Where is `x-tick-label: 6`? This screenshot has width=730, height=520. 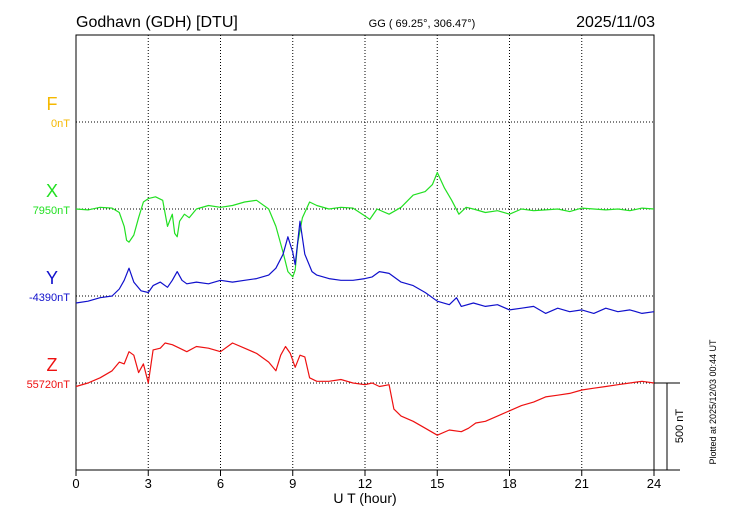 x-tick-label: 6 is located at coordinates (220, 483).